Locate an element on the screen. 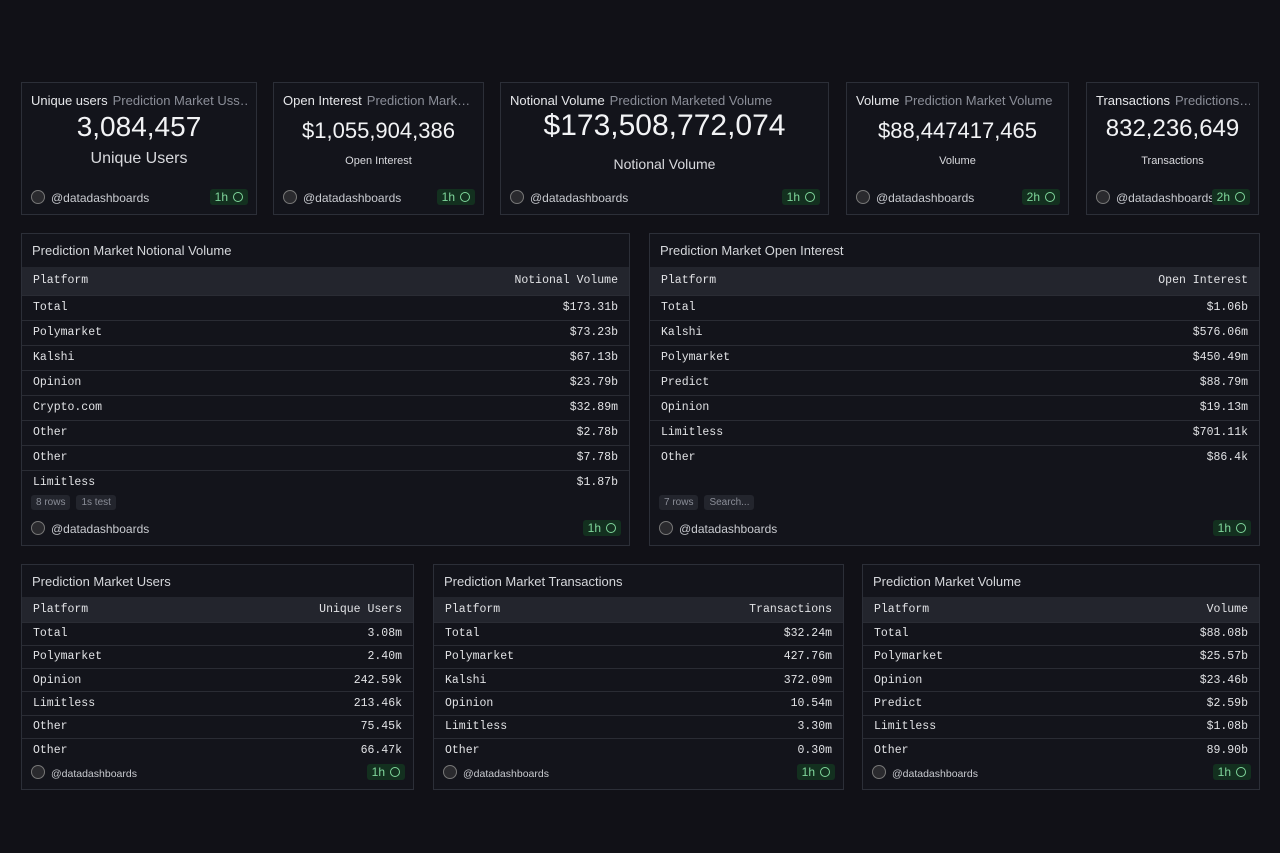  cell: $88.79m is located at coordinates (1091, 382).